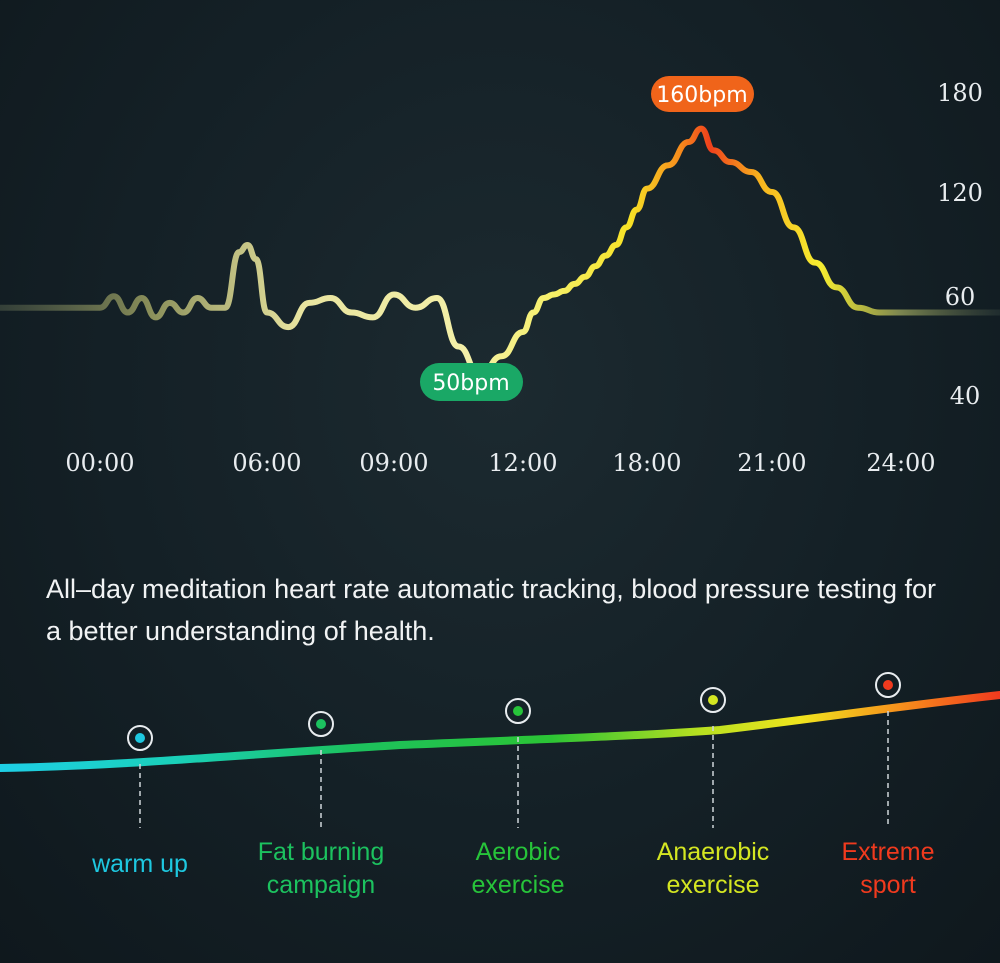  I want to click on x-tick-label: 00:00, so click(99, 463).